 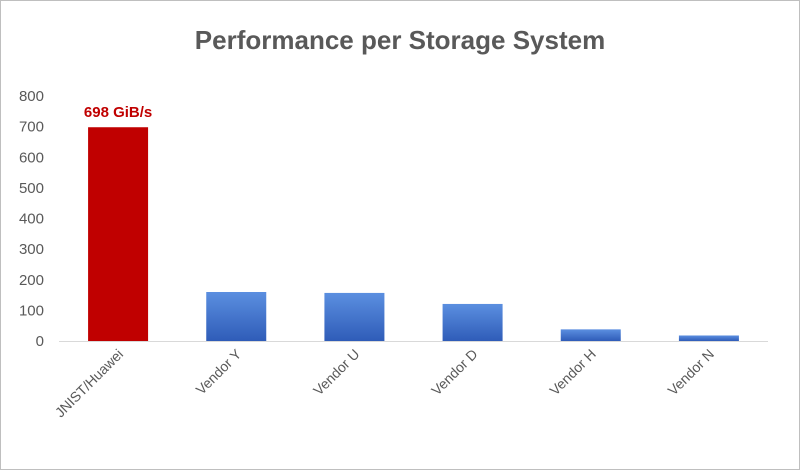 What do you see at coordinates (40, 341) in the screenshot?
I see `y-tick-label: 0` at bounding box center [40, 341].